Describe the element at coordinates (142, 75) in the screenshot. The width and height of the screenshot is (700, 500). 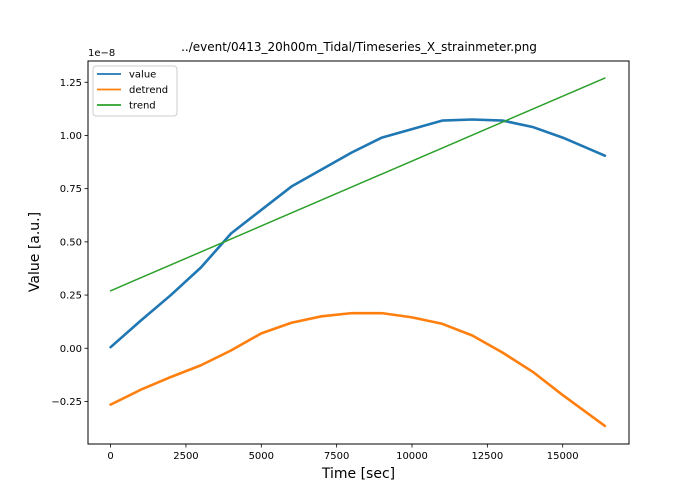
I see `legend-label-value: value` at that location.